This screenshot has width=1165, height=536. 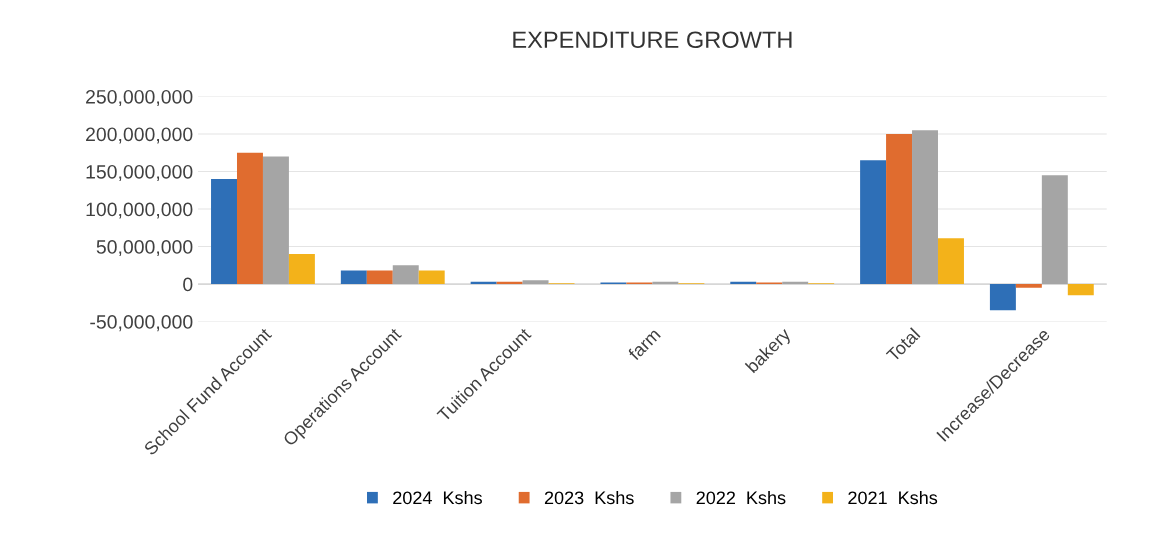 I want to click on y-tick-label: 200,000,000, so click(x=139, y=135).